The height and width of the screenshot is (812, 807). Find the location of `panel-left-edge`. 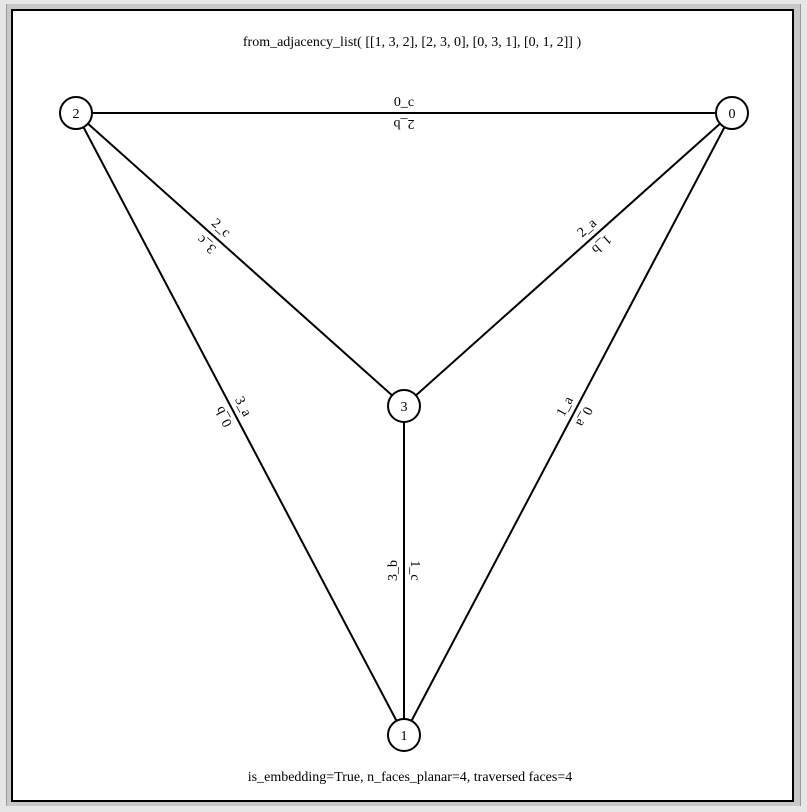

panel-left-edge is located at coordinates (3, 406).